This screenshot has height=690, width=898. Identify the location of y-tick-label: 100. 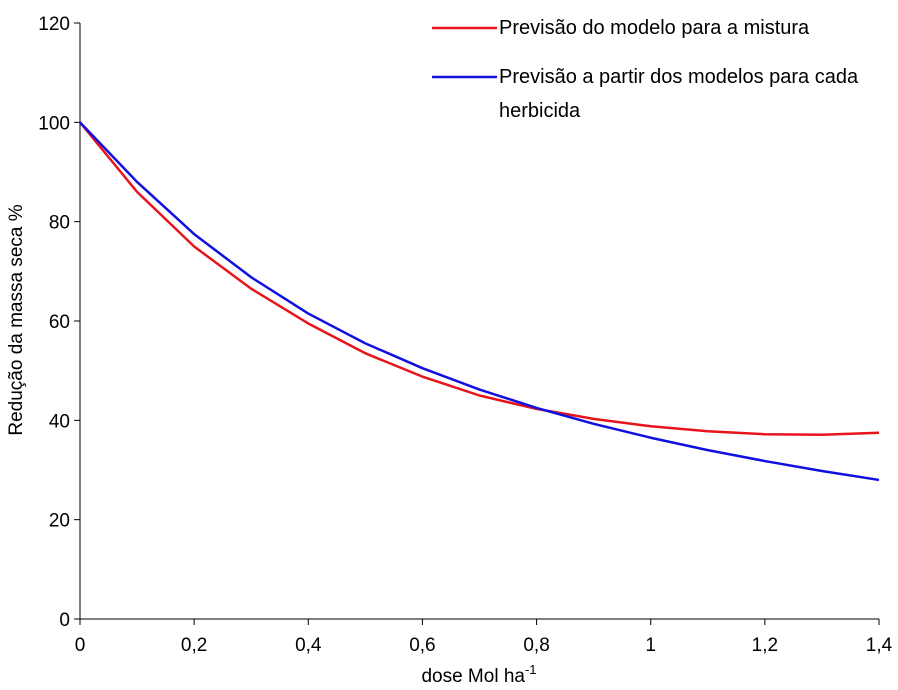
(54, 123).